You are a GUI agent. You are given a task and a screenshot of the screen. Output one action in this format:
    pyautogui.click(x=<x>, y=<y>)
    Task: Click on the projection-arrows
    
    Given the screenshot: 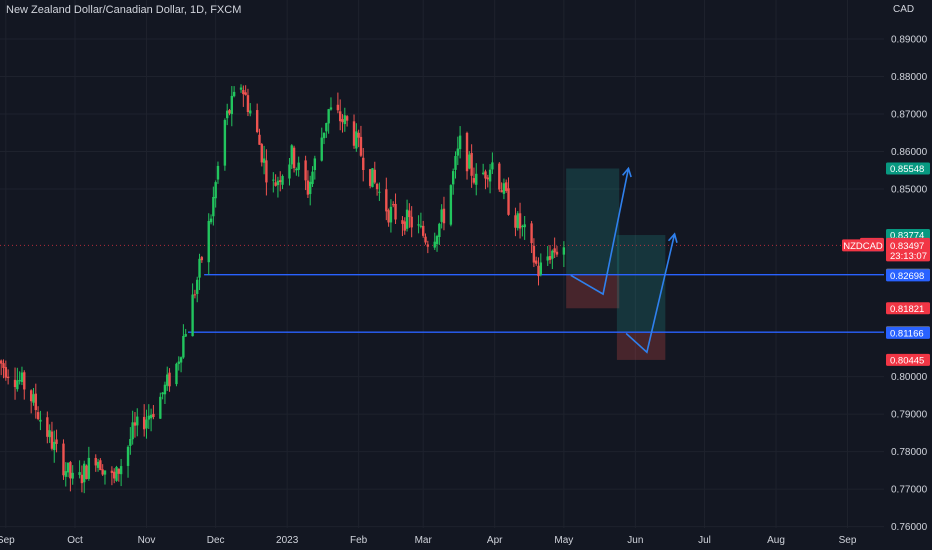 What is the action you would take?
    pyautogui.click(x=624, y=260)
    